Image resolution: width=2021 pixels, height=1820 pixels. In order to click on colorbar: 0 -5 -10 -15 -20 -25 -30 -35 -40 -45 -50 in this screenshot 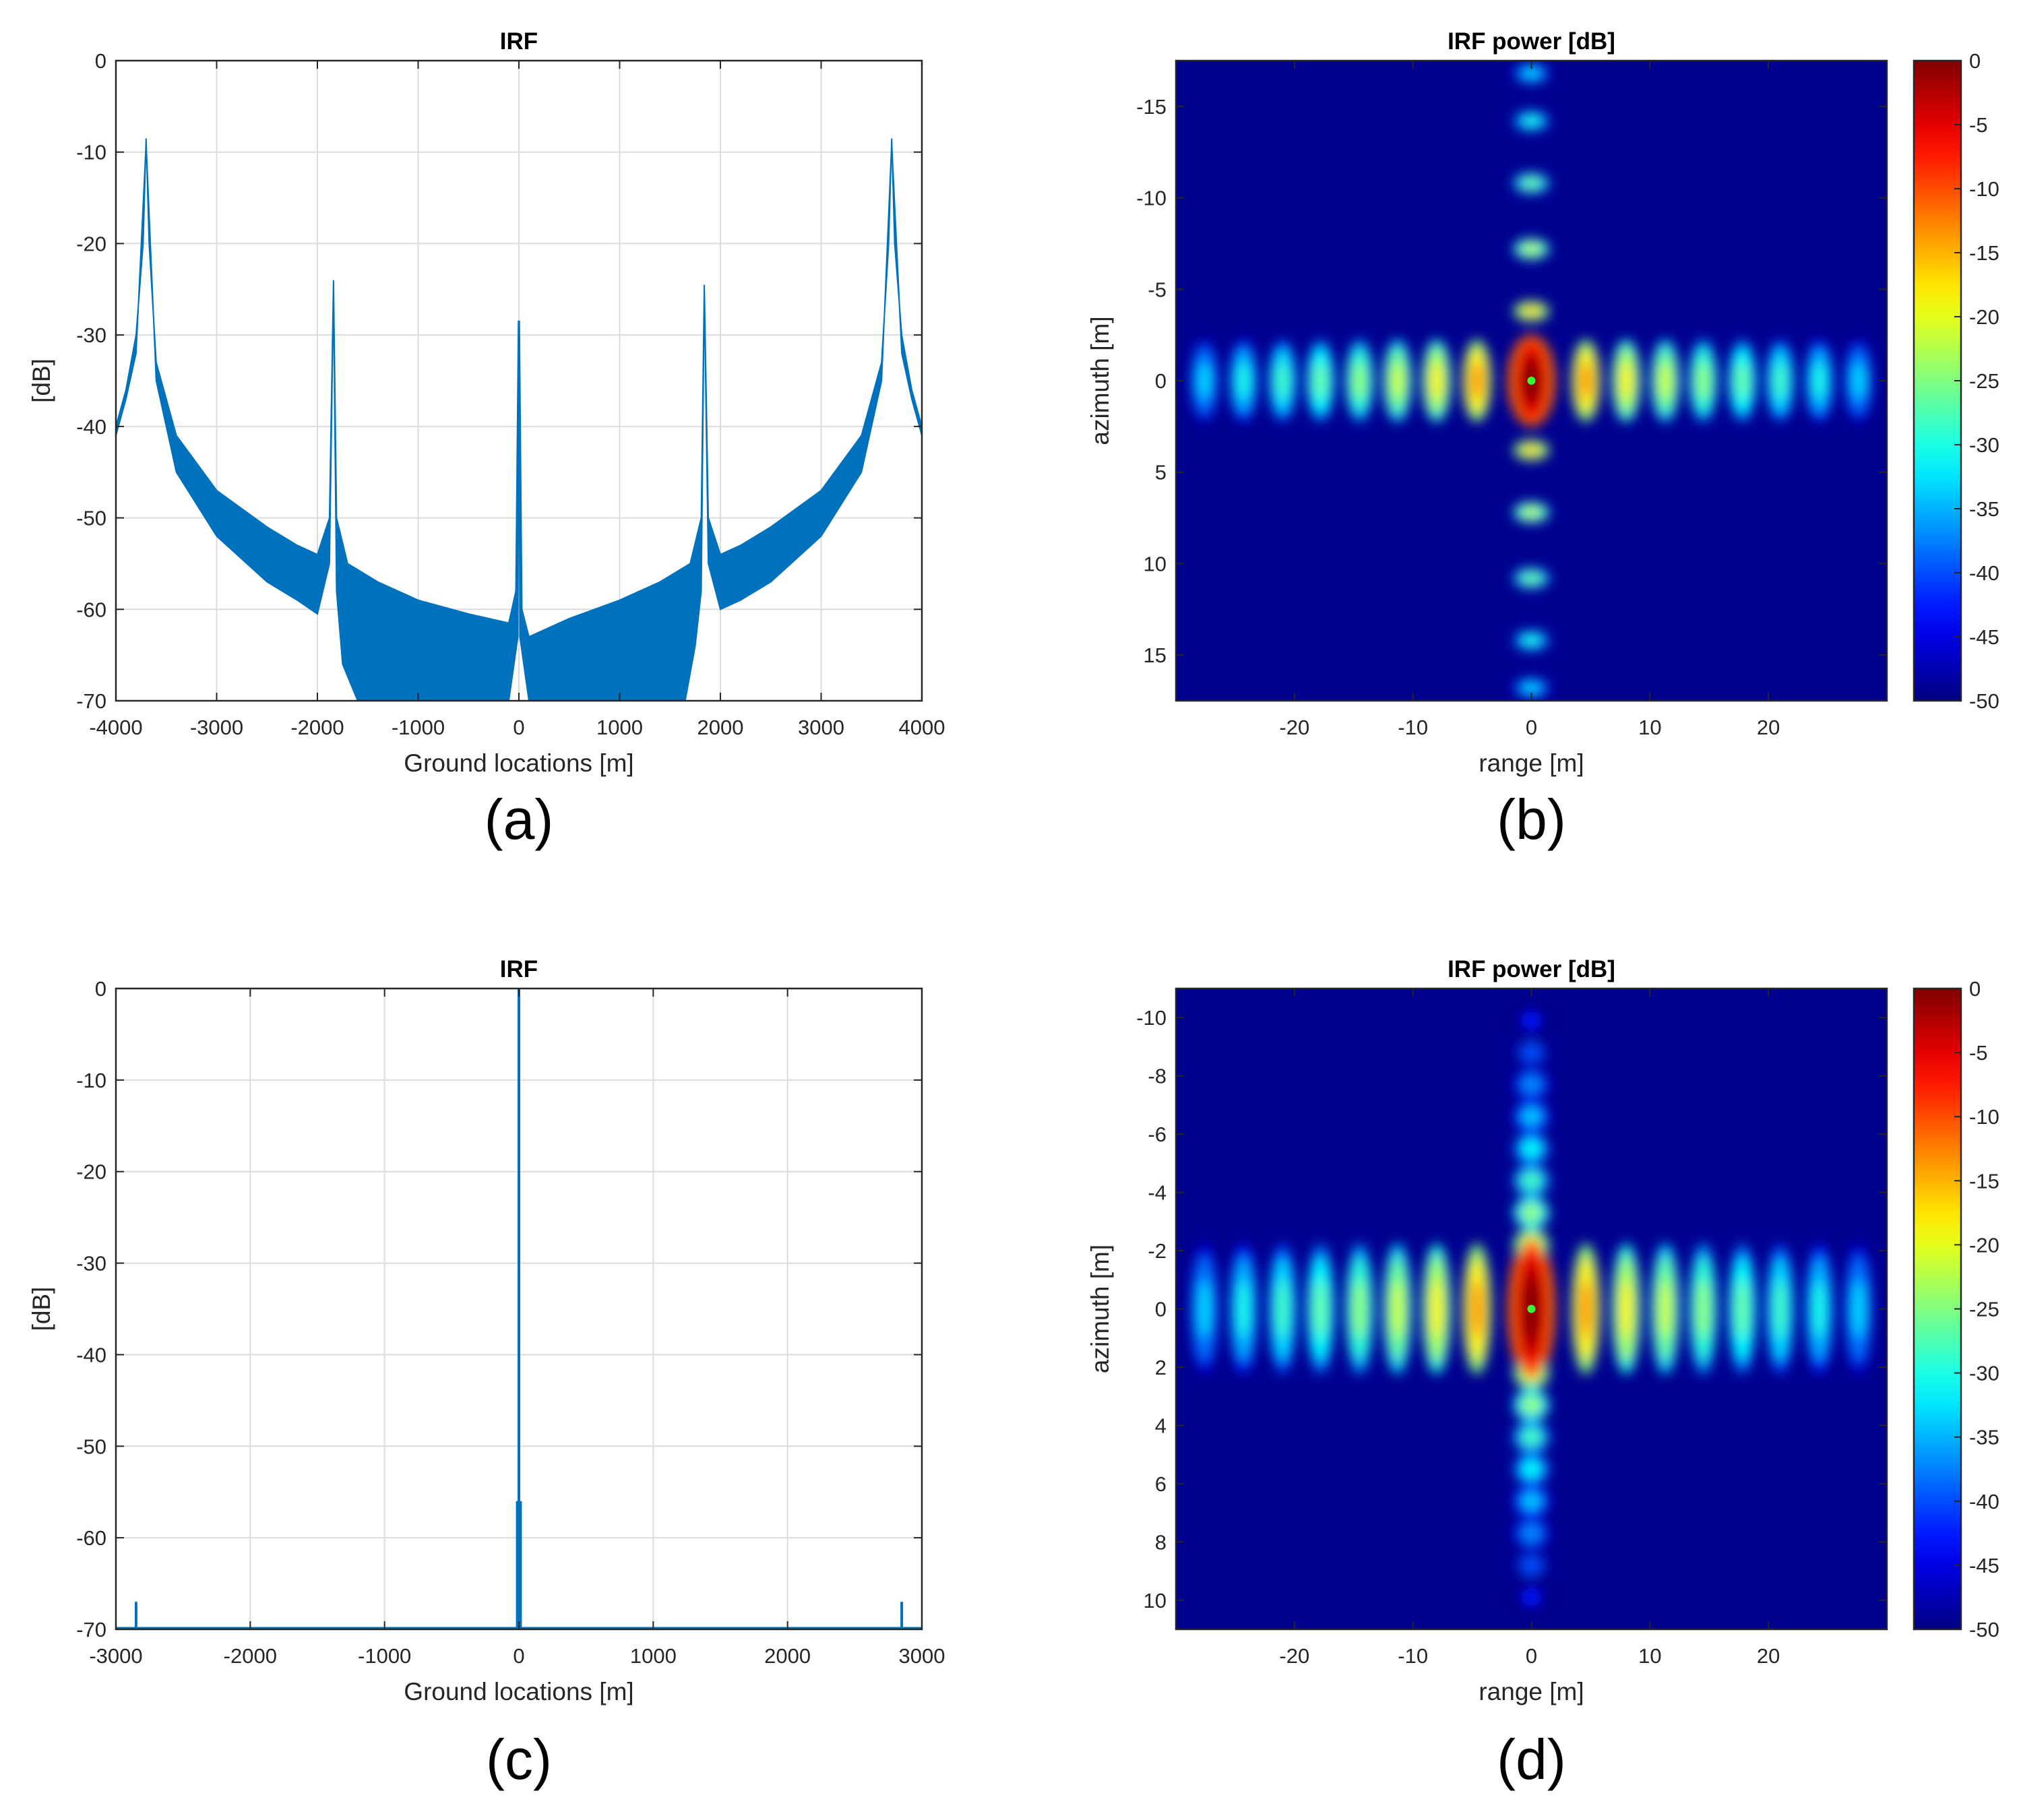, I will do `click(1956, 381)`.